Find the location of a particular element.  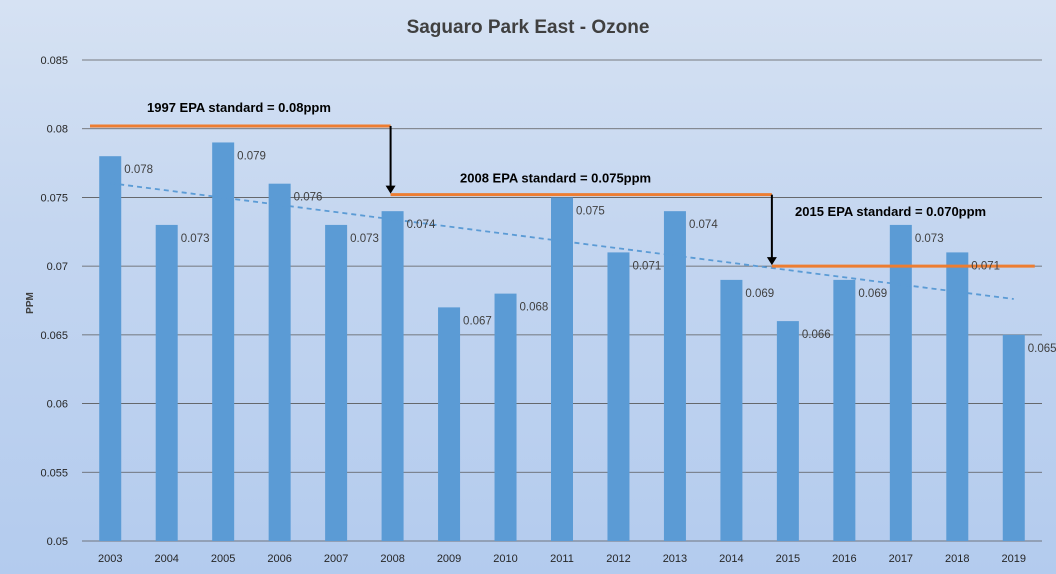

y-tick-label: 0.06 is located at coordinates (57, 405).